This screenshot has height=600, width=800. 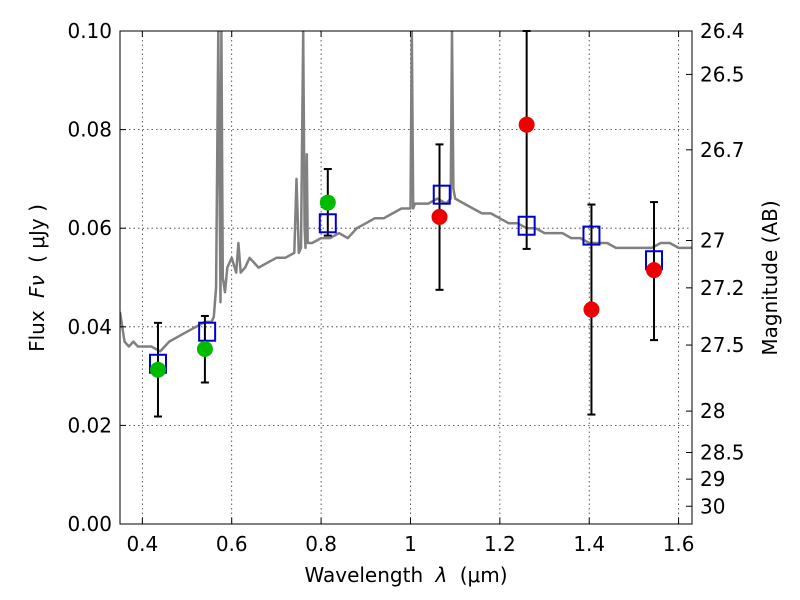 I want to click on y2-tick-label: 29, so click(x=712, y=479).